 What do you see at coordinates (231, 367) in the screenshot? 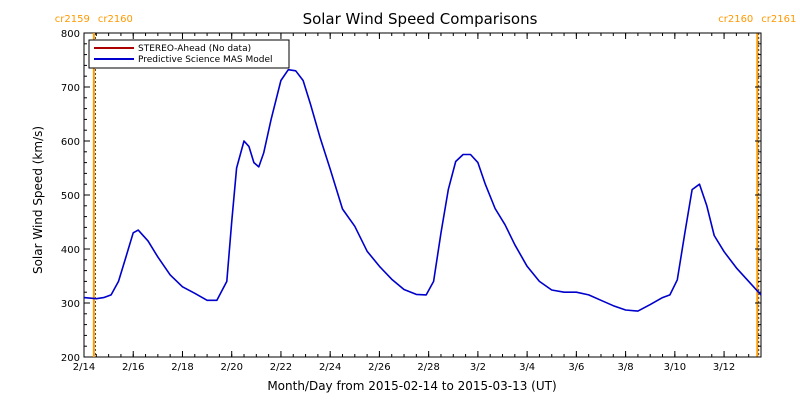
I see `x-tick-label: 2/20` at bounding box center [231, 367].